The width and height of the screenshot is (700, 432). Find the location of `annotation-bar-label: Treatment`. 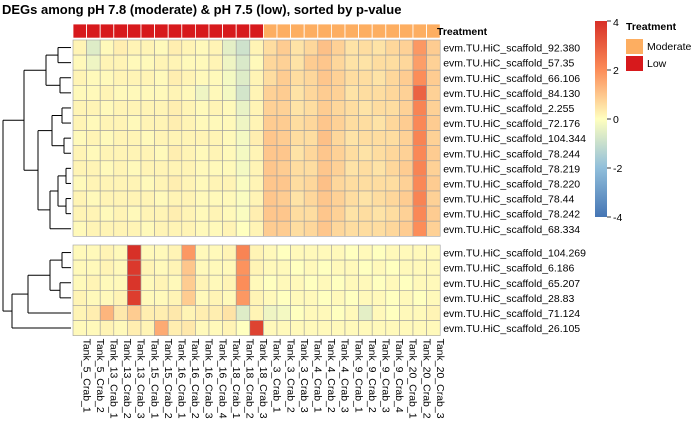

annotation-bar-label: Treatment is located at coordinates (462, 32).